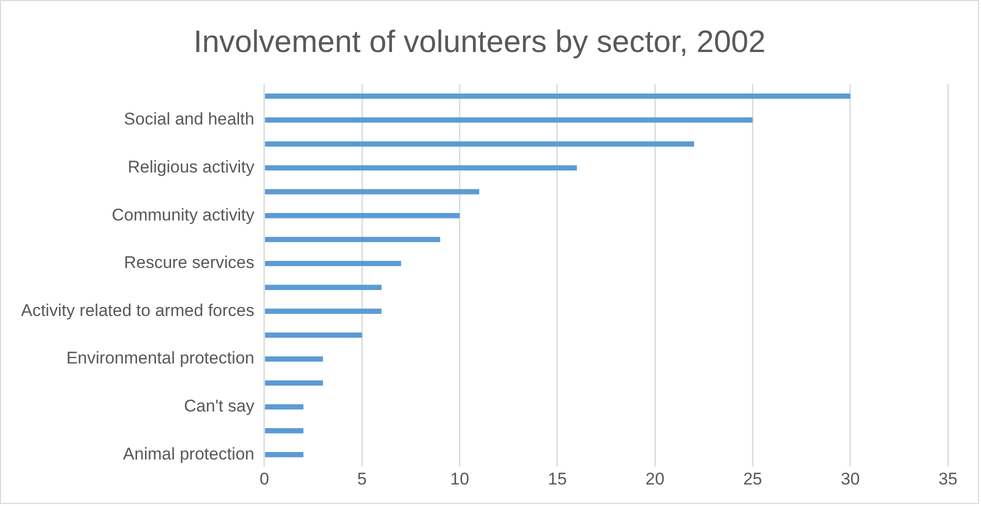 The image size is (981, 506). What do you see at coordinates (160, 358) in the screenshot?
I see `y-tick-label: Environmental protection` at bounding box center [160, 358].